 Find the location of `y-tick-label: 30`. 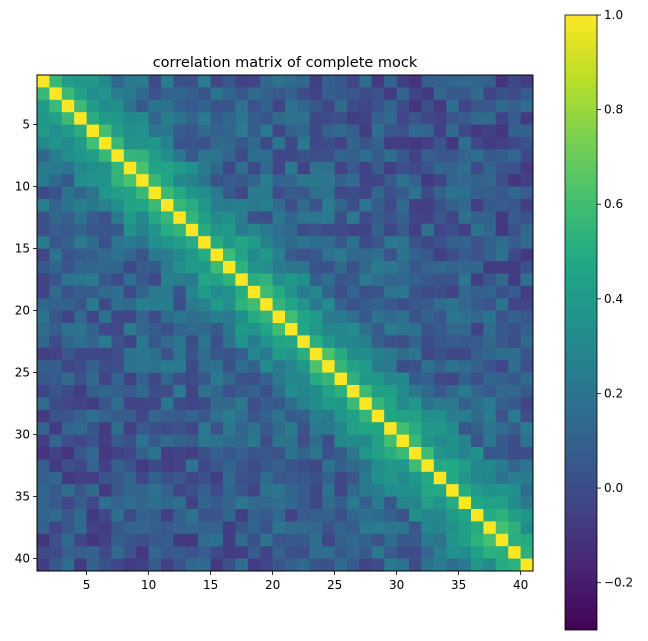

y-tick-label: 30 is located at coordinates (22, 435).